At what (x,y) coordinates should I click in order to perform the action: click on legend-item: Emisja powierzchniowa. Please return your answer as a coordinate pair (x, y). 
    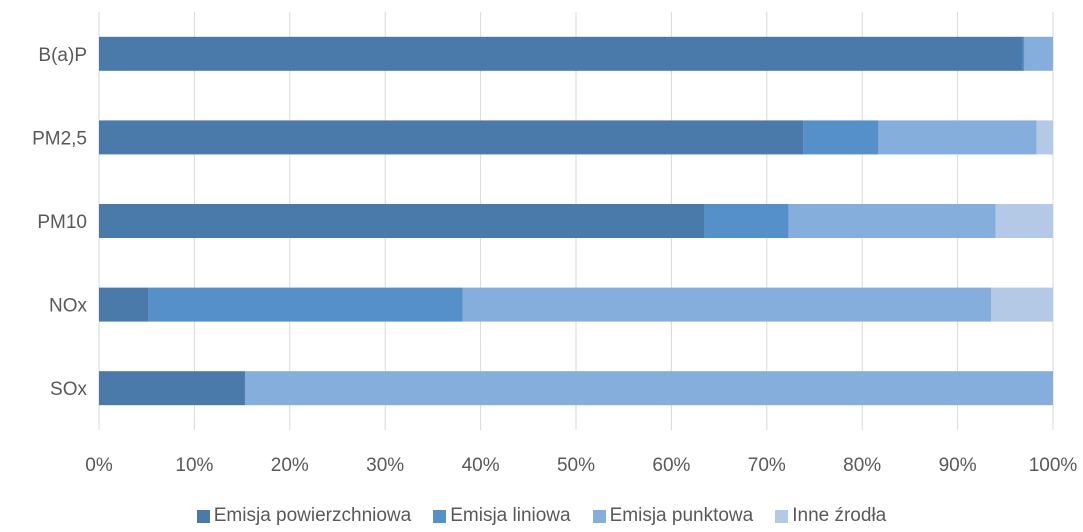
    Looking at the image, I should click on (304, 516).